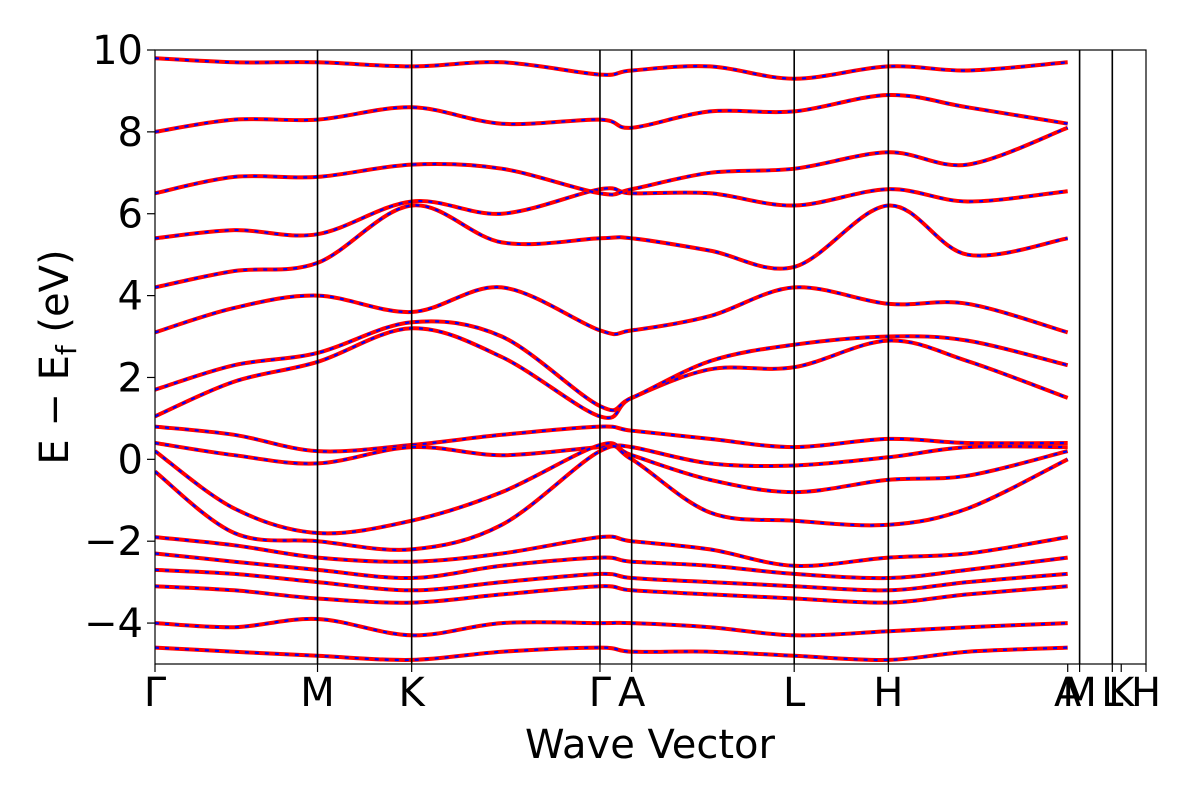  Describe the element at coordinates (57, 356) in the screenshot. I see `y-axis-label: E − Ef (eV)` at that location.